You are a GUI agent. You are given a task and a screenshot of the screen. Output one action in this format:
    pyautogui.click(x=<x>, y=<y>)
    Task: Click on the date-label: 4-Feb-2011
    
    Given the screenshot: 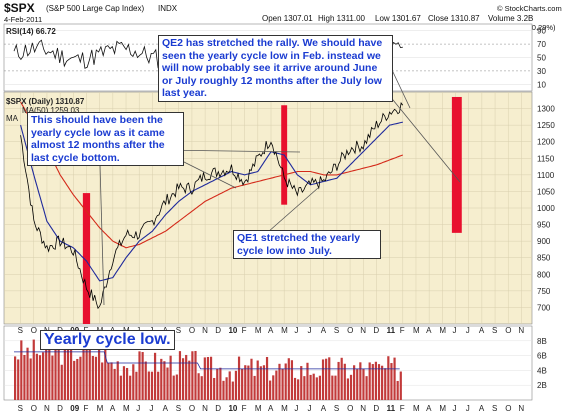 What is the action you would take?
    pyautogui.click(x=23, y=19)
    